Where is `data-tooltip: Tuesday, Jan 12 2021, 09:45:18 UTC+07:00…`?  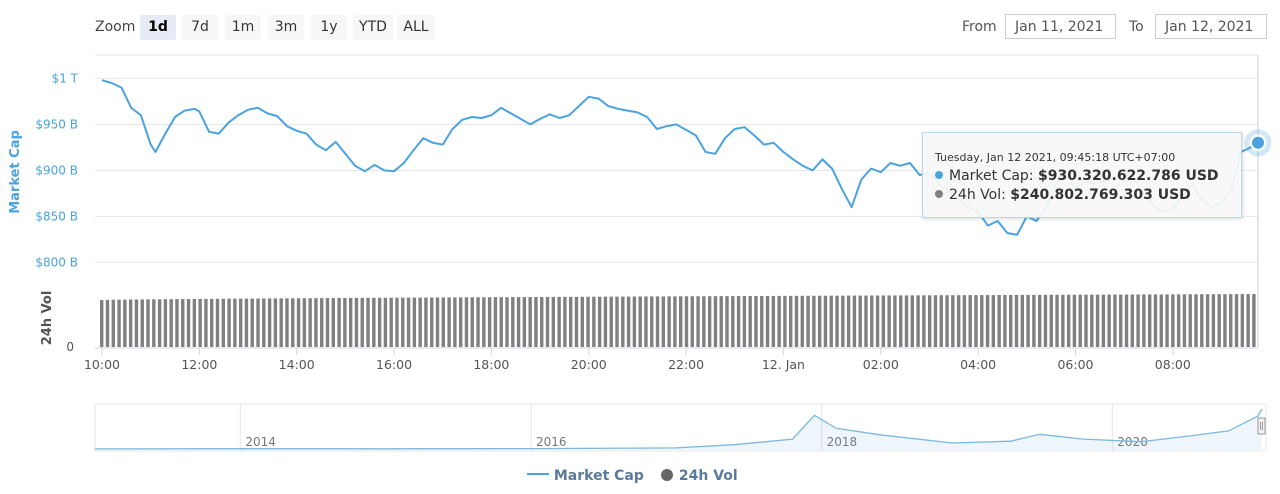 data-tooltip: Tuesday, Jan 12 2021, 09:45:18 UTC+07:00… is located at coordinates (1082, 175).